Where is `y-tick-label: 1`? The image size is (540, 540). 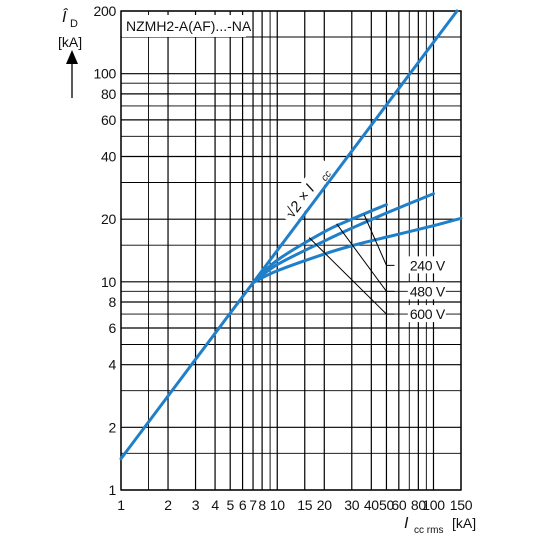 y-tick-label: 1 is located at coordinates (113, 490).